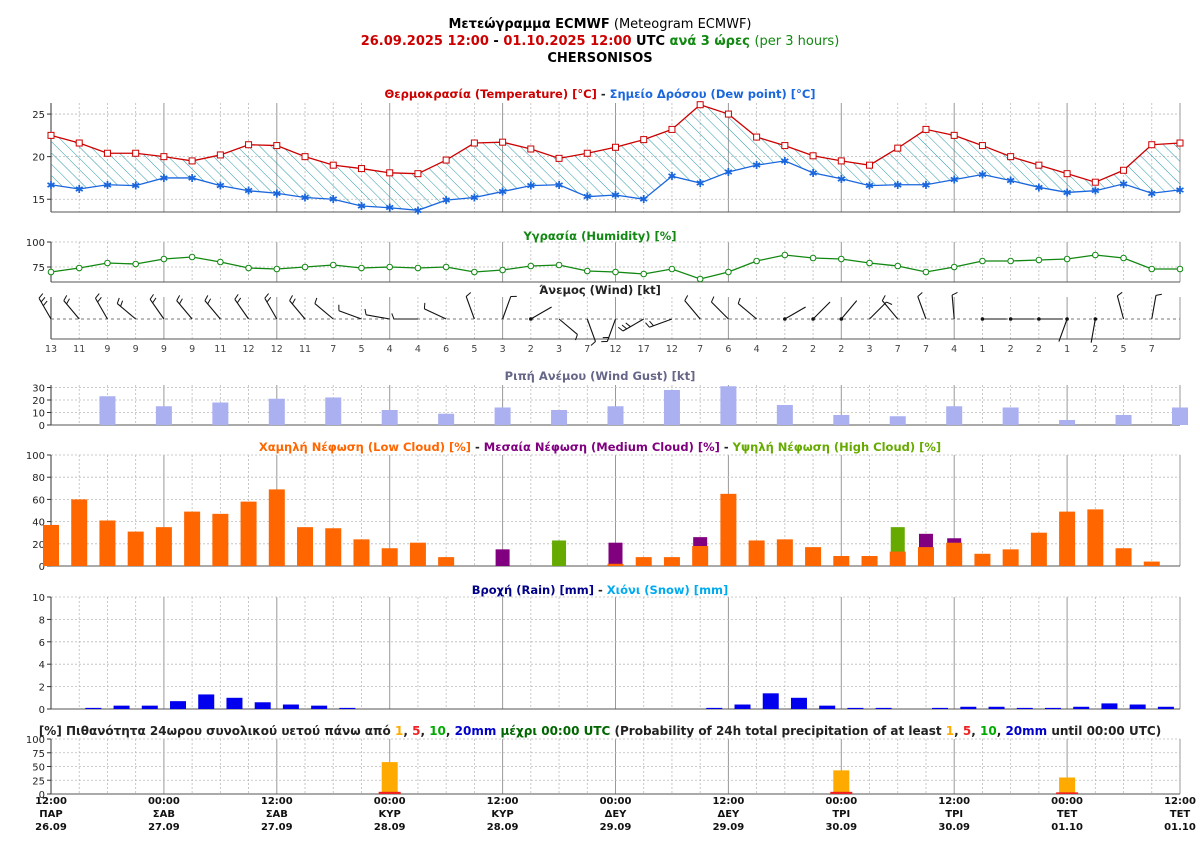  I want to click on high-cloud-bar, so click(559, 553).